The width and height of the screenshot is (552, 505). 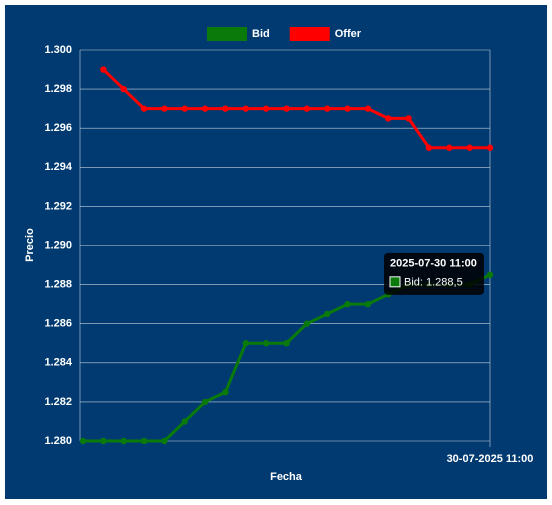 I want to click on y-tick-label: 1.286, so click(x=58, y=324).